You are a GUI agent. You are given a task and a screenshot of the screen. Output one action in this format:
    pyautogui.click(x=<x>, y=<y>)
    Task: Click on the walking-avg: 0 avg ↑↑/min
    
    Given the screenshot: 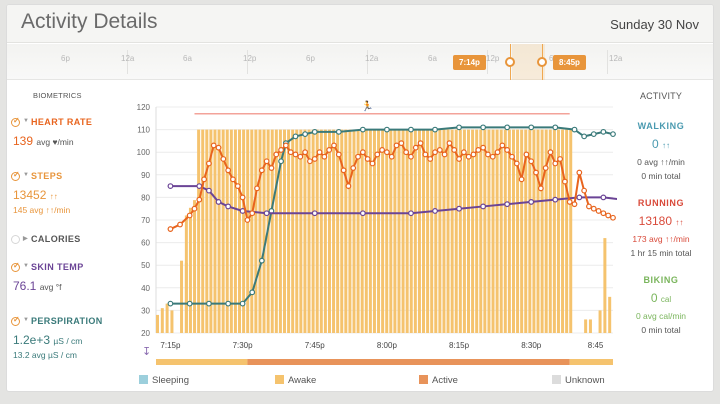 What is the action you would take?
    pyautogui.click(x=661, y=162)
    